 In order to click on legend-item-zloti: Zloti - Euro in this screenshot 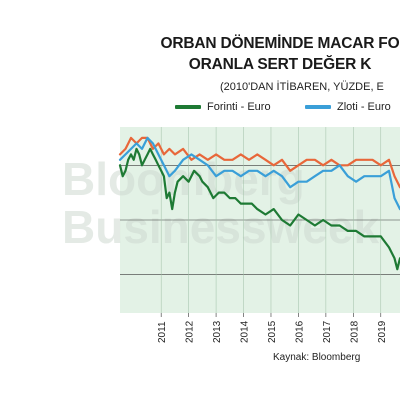, I will do `click(348, 107)`.